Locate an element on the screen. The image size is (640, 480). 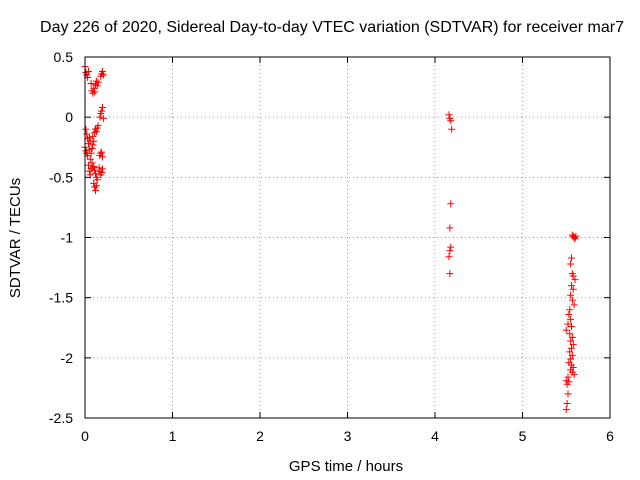
y-tick-label: -2 is located at coordinates (67, 358).